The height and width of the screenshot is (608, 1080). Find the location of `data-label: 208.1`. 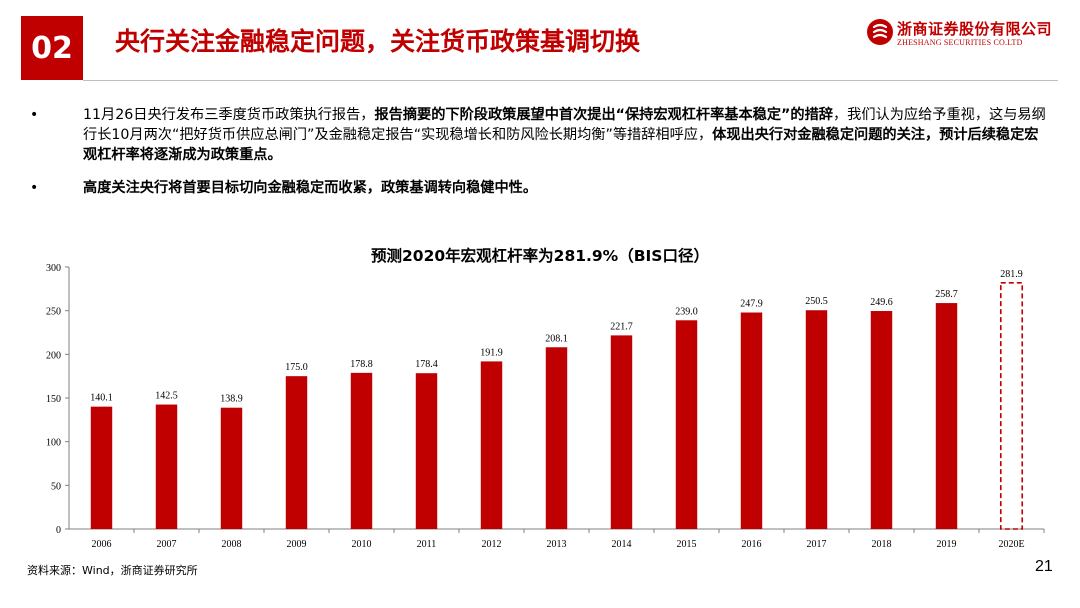

data-label: 208.1 is located at coordinates (556, 338).